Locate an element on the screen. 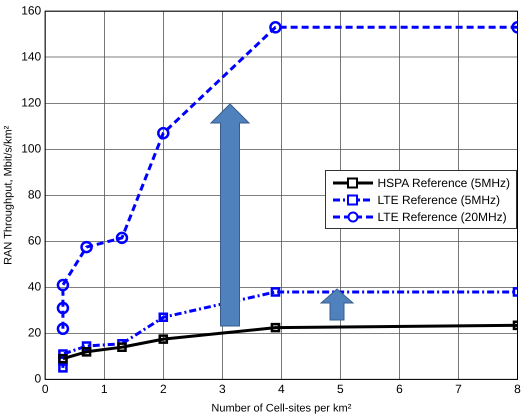  x-tick-label: 5 is located at coordinates (340, 389).